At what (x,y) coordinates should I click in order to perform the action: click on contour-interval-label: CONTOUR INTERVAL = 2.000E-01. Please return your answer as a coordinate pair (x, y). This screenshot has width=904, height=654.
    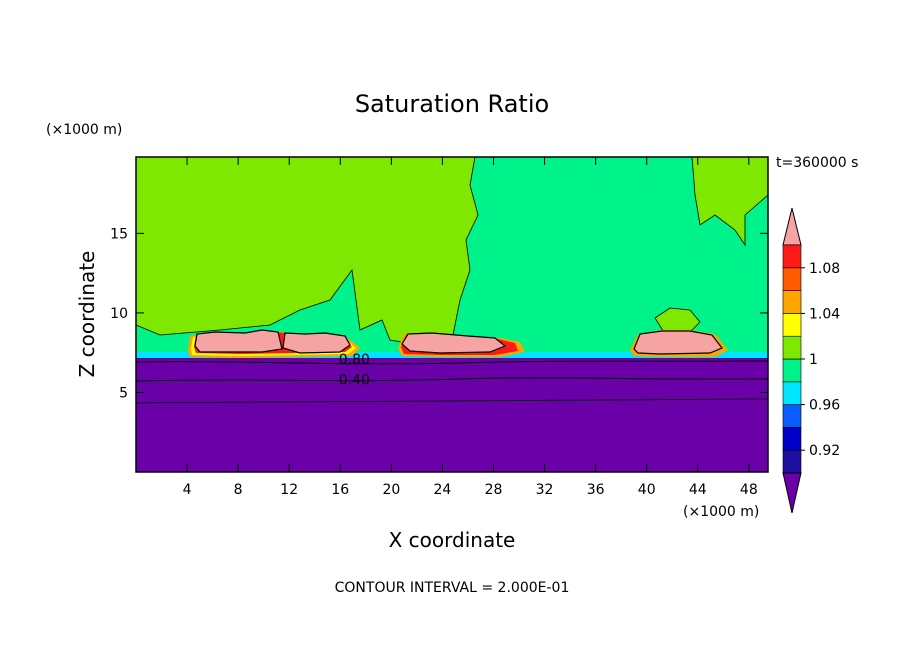
    Looking at the image, I should click on (452, 588).